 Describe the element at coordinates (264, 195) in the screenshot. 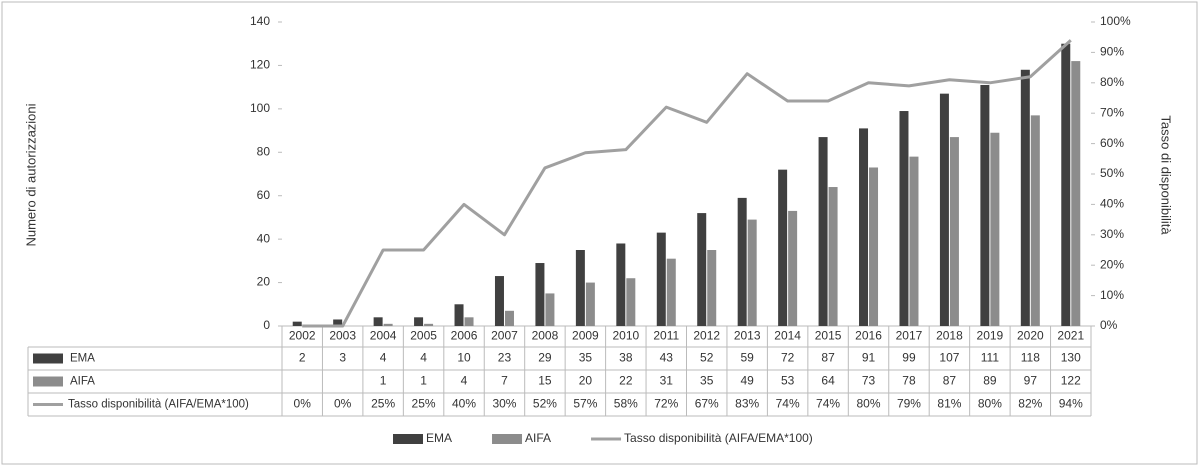

I see `y-tick-label: 60` at that location.